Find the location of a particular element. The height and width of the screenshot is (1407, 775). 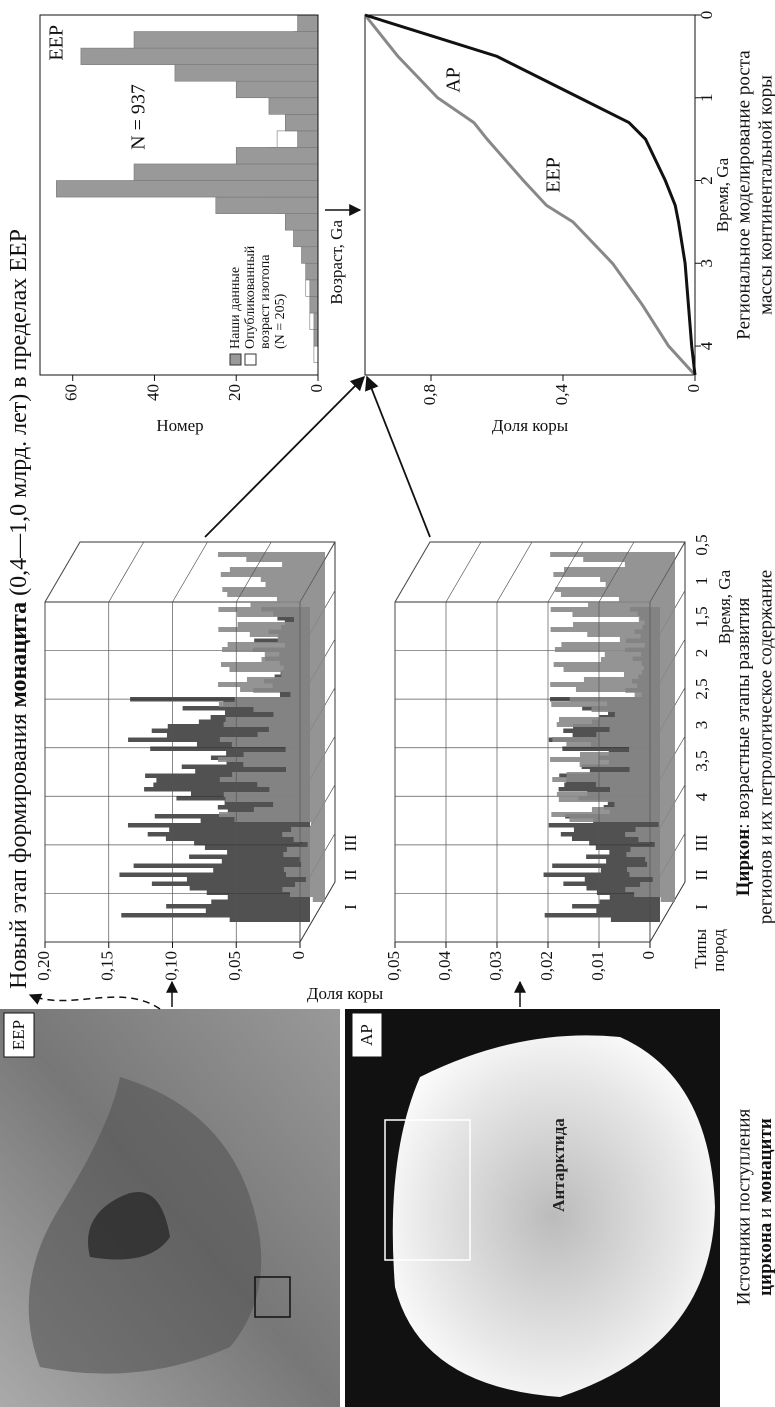

y-tick-label: 20 is located at coordinates (234, 392).